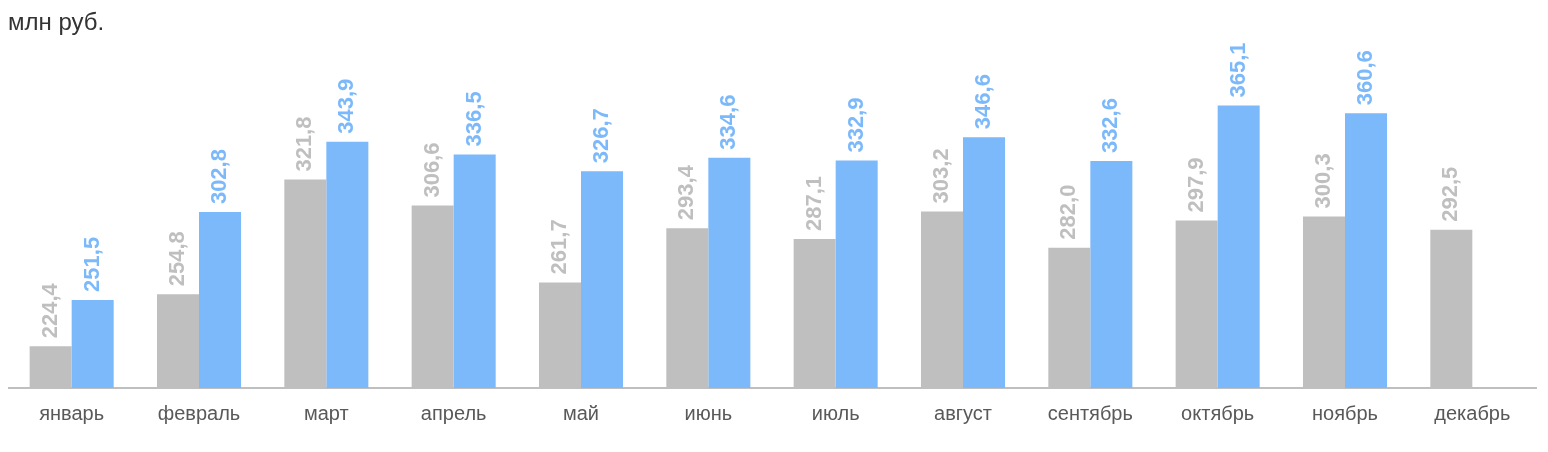 The width and height of the screenshot is (1548, 452). I want to click on data-label: 282,0, so click(1068, 212).